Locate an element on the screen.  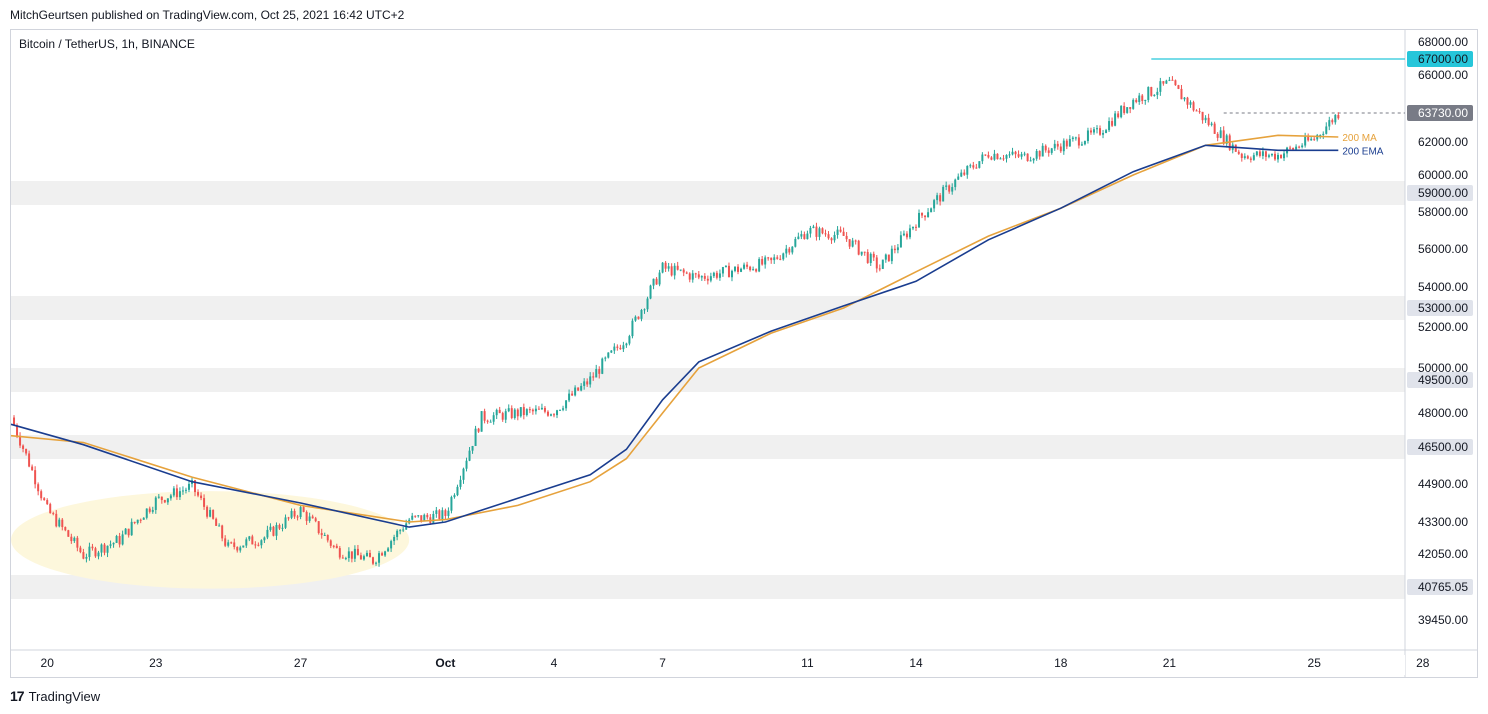
footer-brand: TradingView is located at coordinates (64, 696).